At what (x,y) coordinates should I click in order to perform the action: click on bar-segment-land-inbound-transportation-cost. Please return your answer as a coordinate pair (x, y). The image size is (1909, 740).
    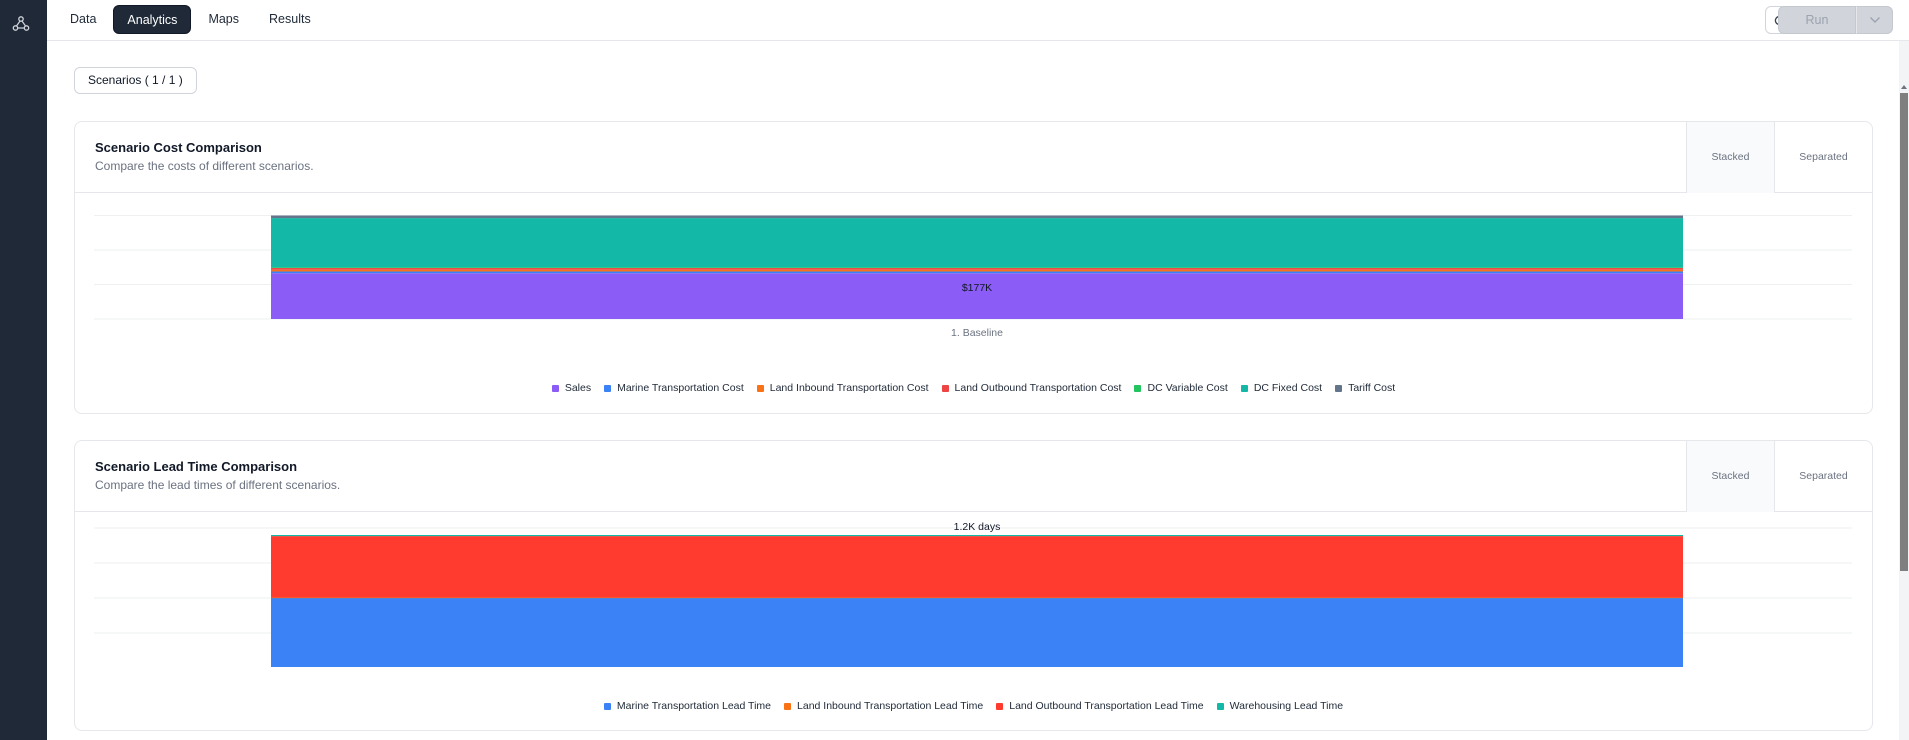
    Looking at the image, I should click on (977, 270).